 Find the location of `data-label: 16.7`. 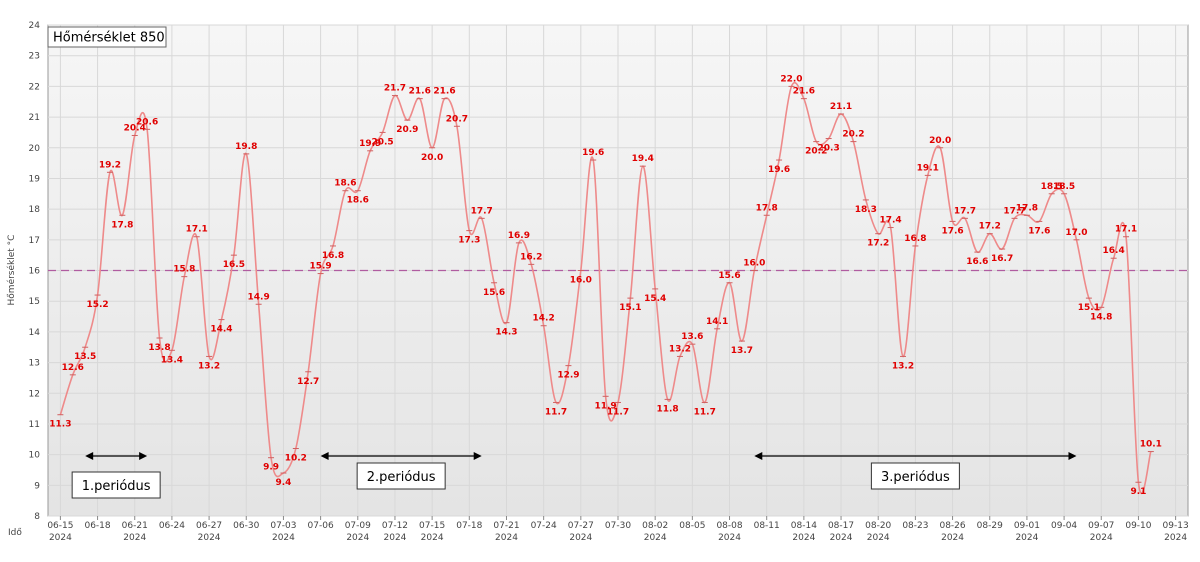

data-label: 16.7 is located at coordinates (1002, 259).